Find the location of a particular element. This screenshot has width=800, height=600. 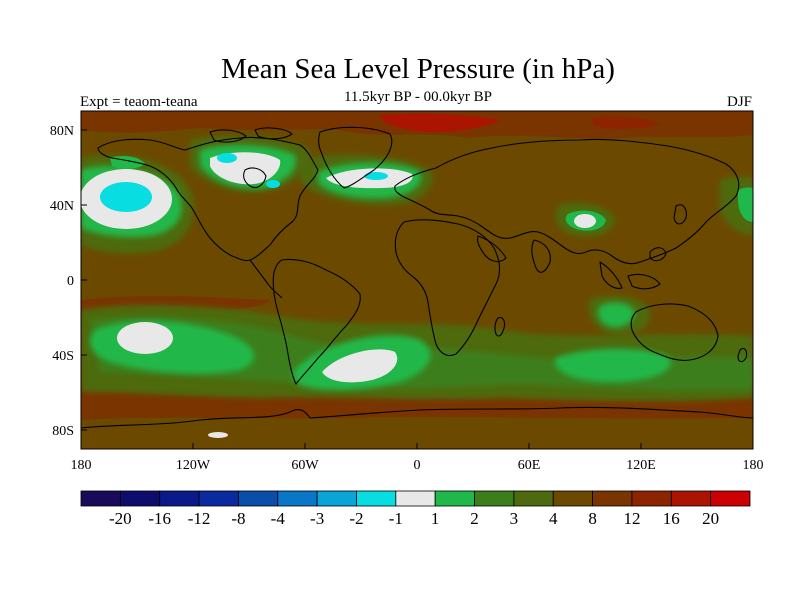

contour-band-2-australia is located at coordinates (616, 315).